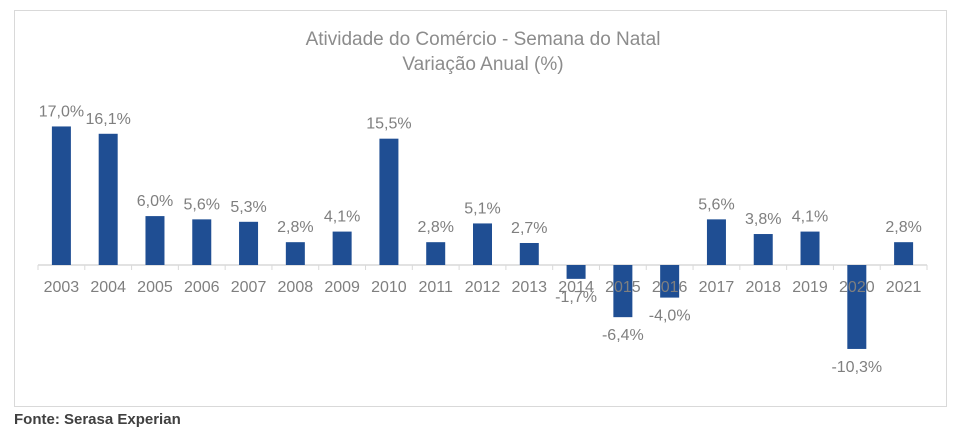 The image size is (966, 442). Describe the element at coordinates (904, 287) in the screenshot. I see `x-tick-label: 2021` at that location.